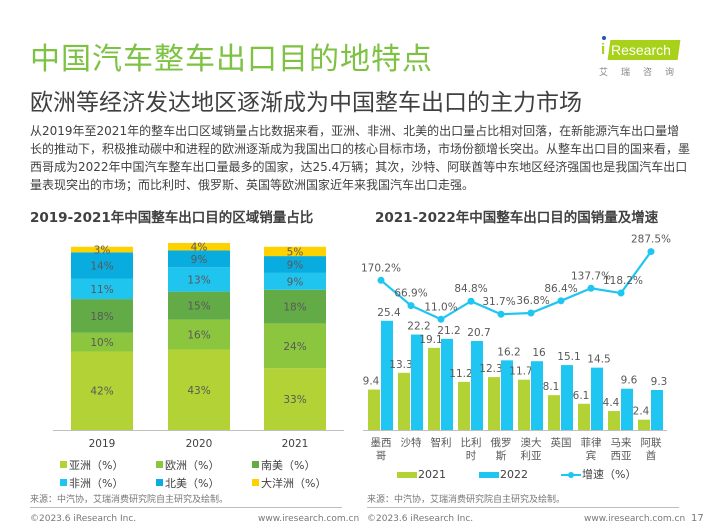 Image resolution: width=710 pixels, height=532 pixels. I want to click on legend-swatch-asia, so click(63, 464).